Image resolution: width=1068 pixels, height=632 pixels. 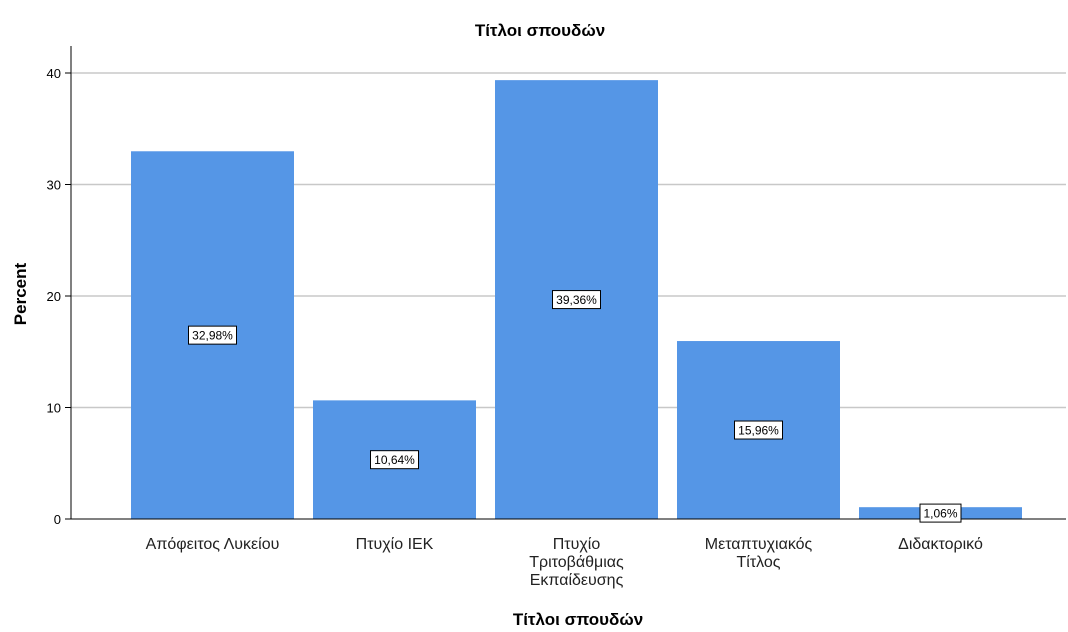 I want to click on x-axis-title: Τίτλοι σπουδών, so click(x=578, y=619).